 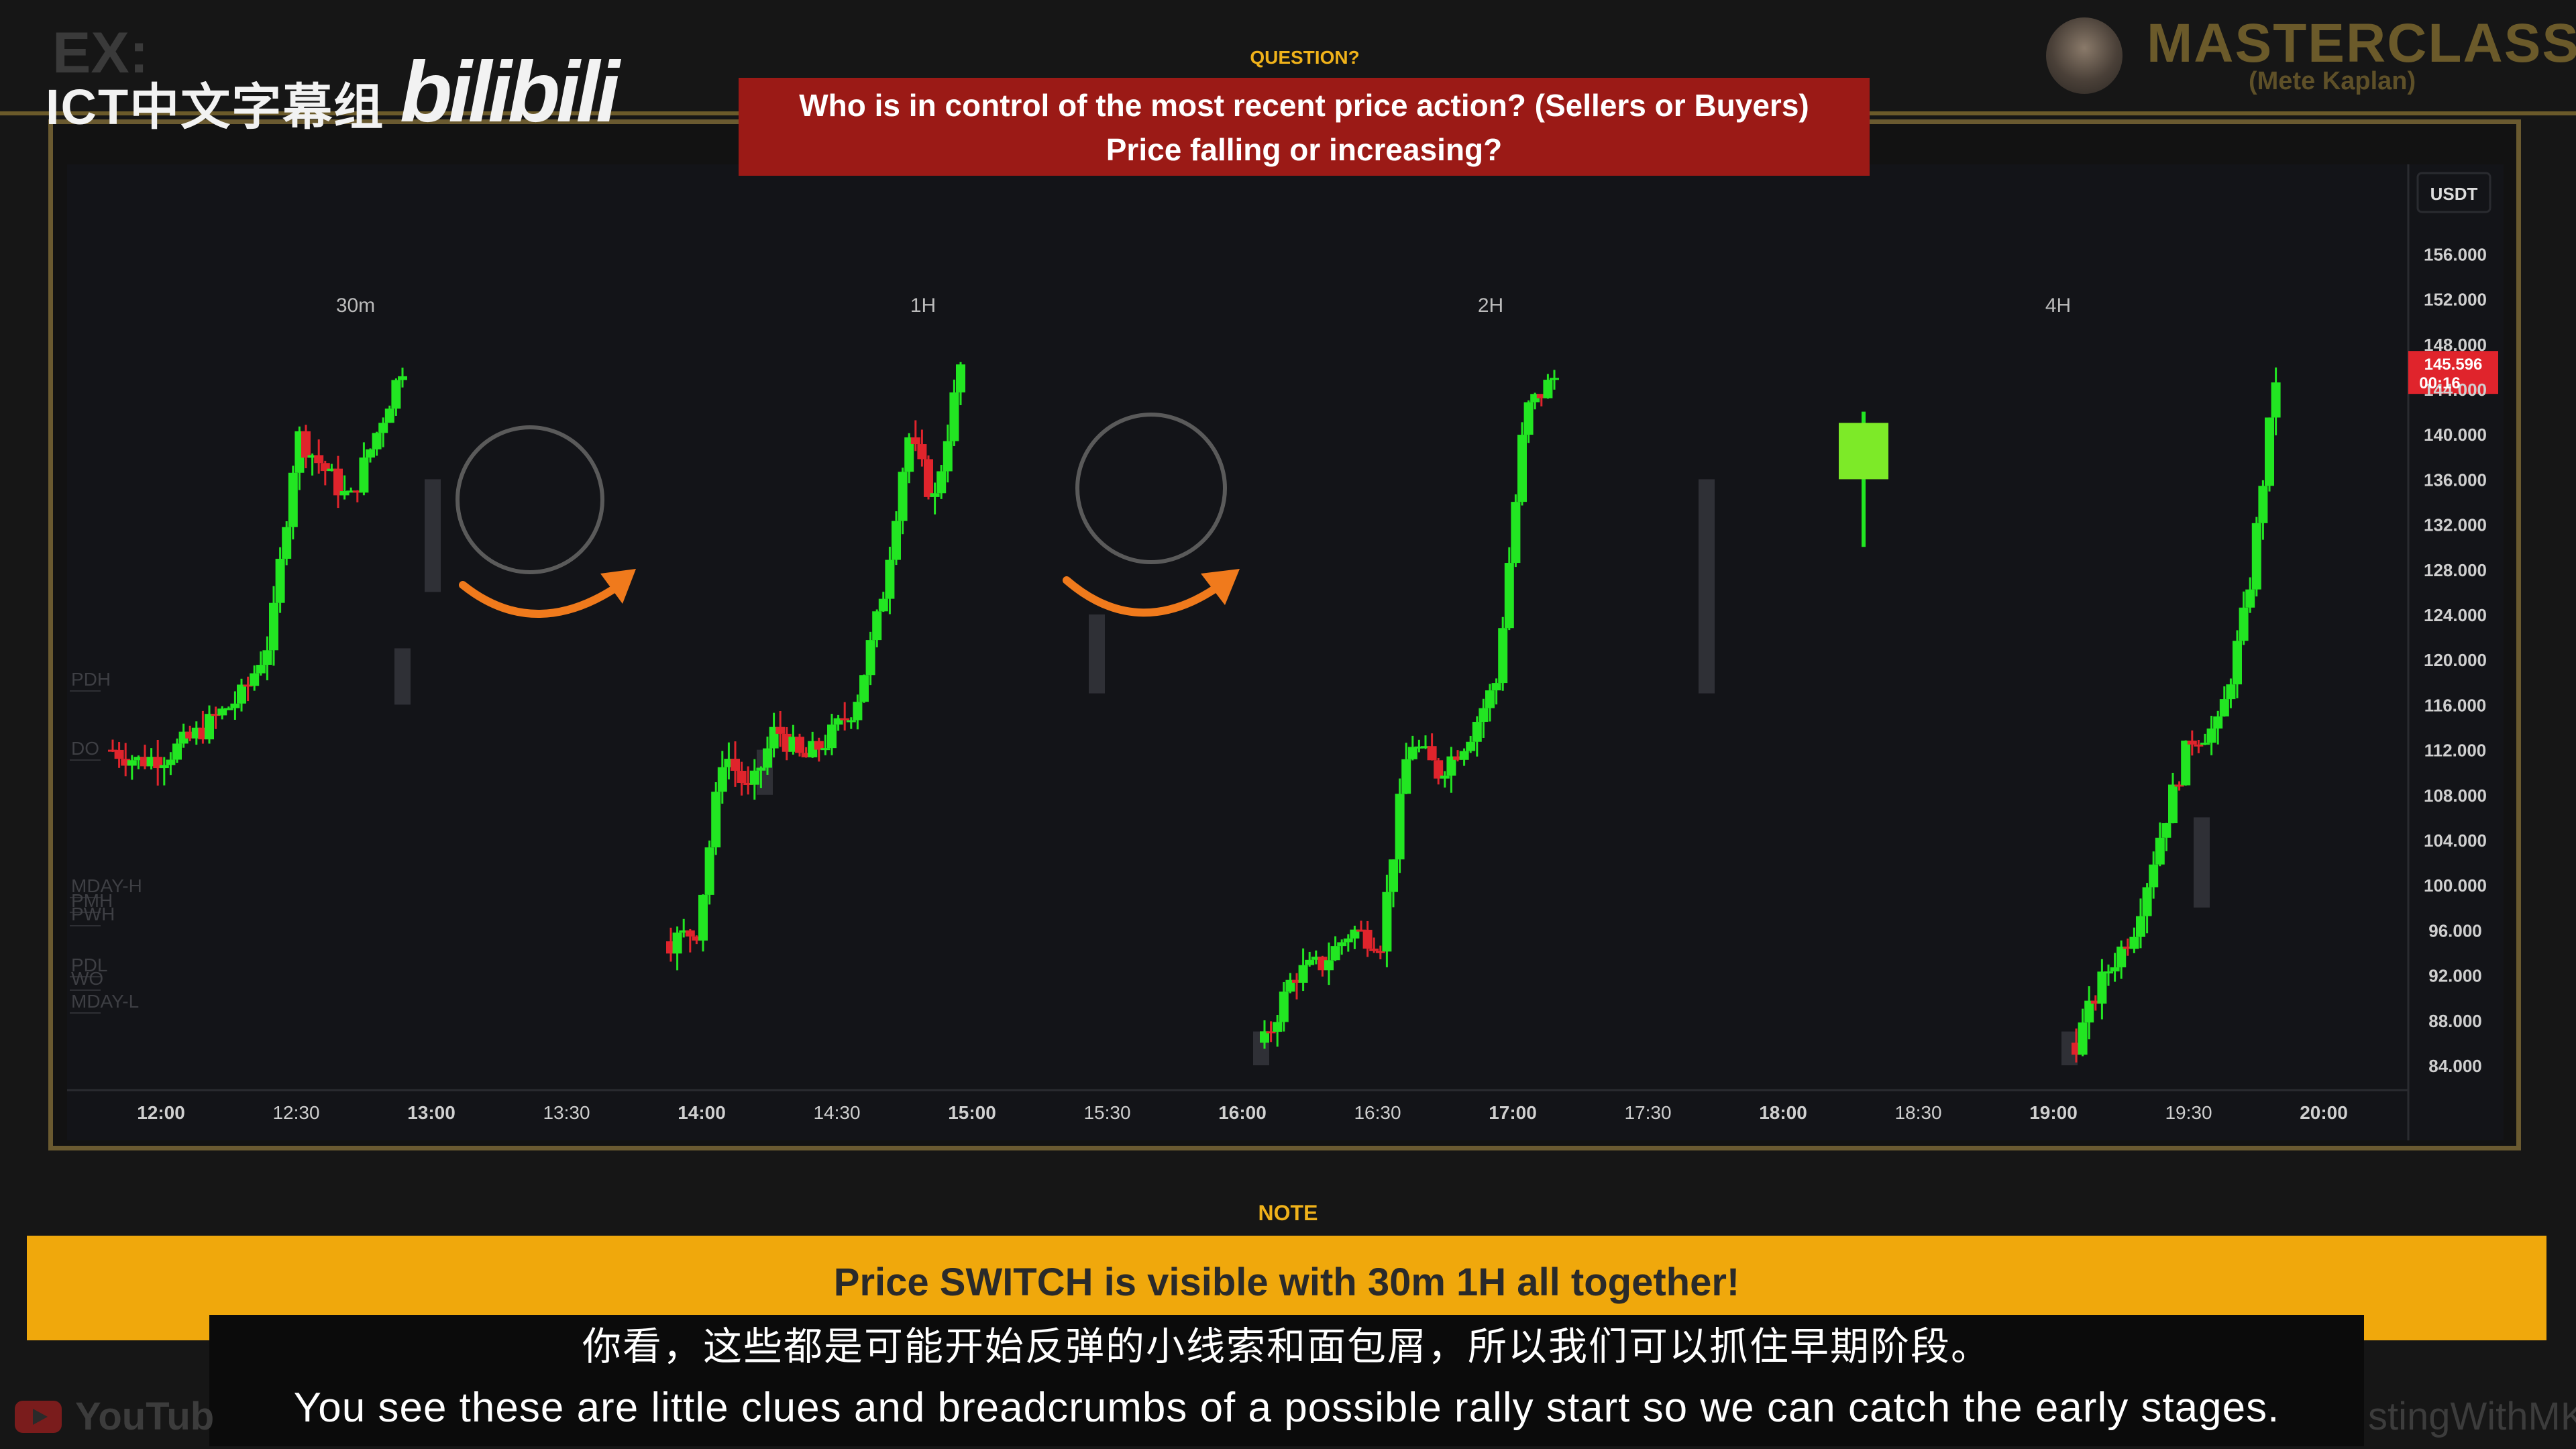 What do you see at coordinates (2455, 885) in the screenshot?
I see `price-tick-label: 100.000` at bounding box center [2455, 885].